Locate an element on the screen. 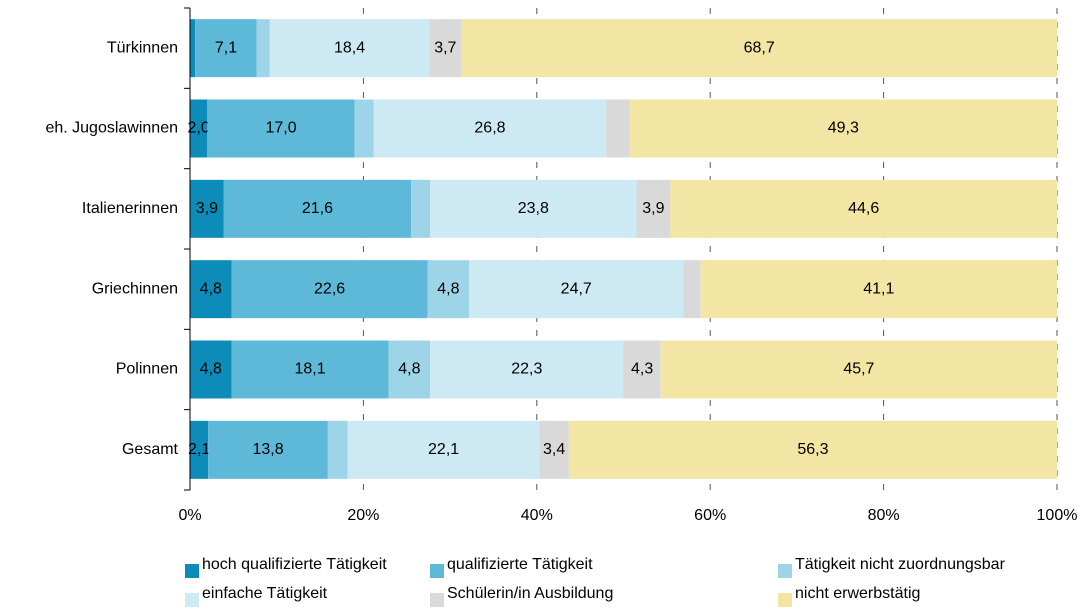 The height and width of the screenshot is (609, 1084). data-label: 41,1 is located at coordinates (878, 288).